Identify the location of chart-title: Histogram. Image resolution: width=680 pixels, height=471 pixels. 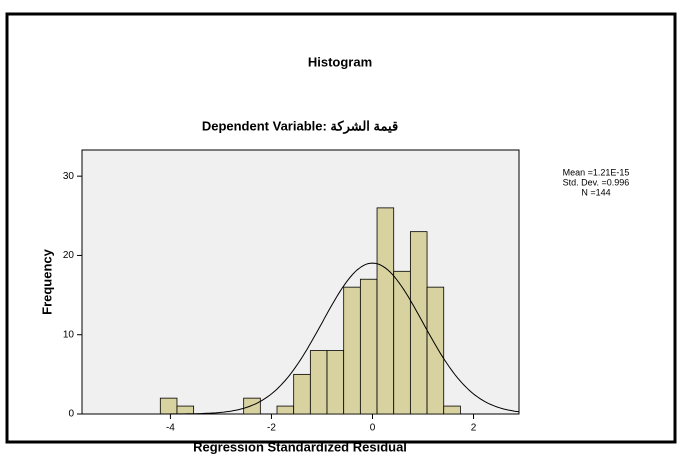
(340, 61).